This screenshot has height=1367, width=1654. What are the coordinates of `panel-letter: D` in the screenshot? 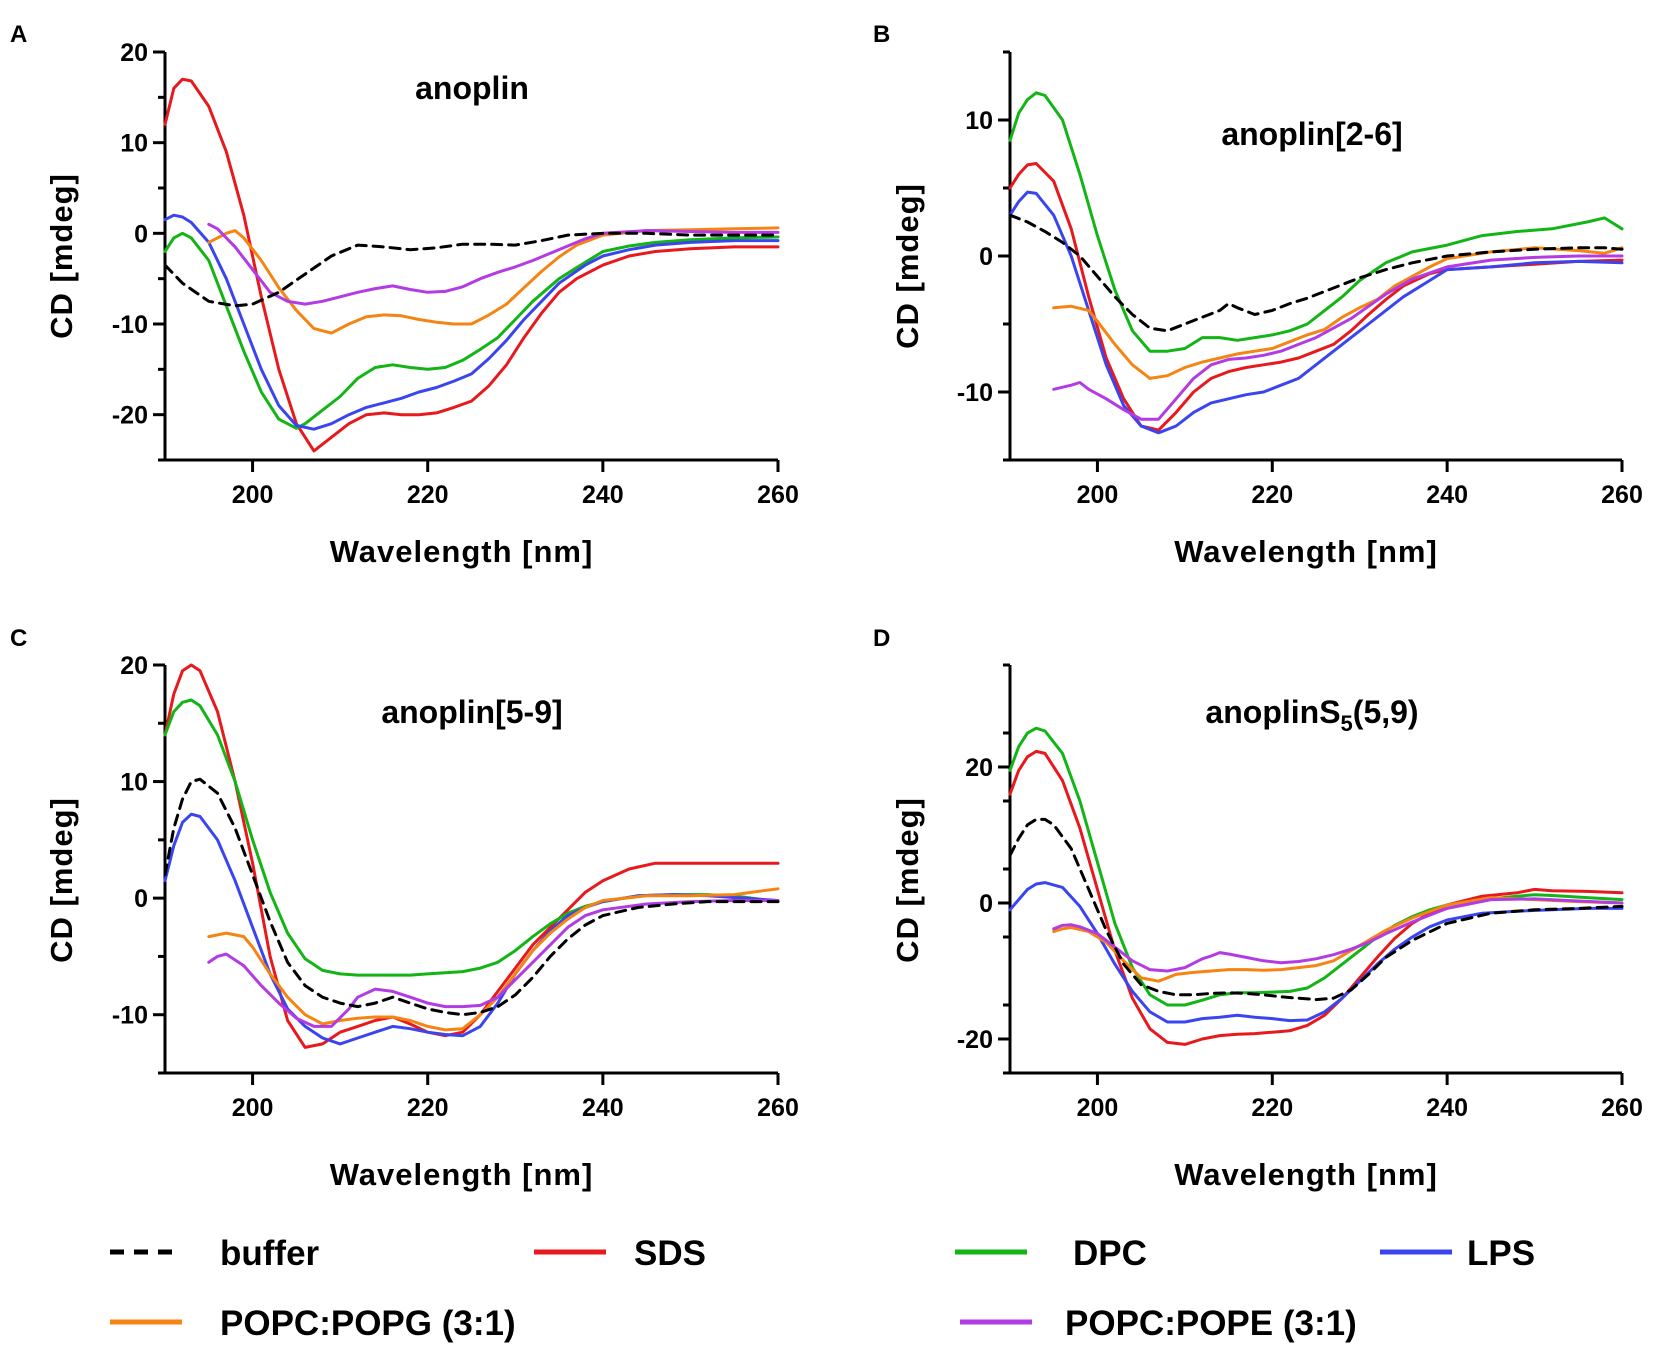 It's located at (881, 638).